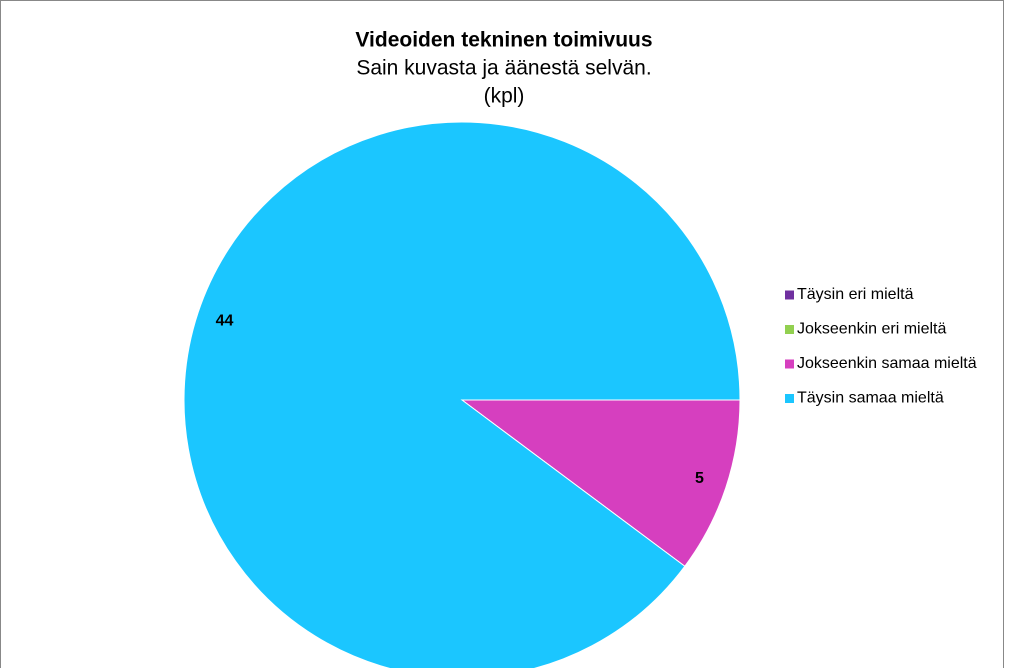 This screenshot has height=668, width=1011. Describe the element at coordinates (887, 363) in the screenshot. I see `legend-label: Jokseenkin samaa mieltä` at that location.